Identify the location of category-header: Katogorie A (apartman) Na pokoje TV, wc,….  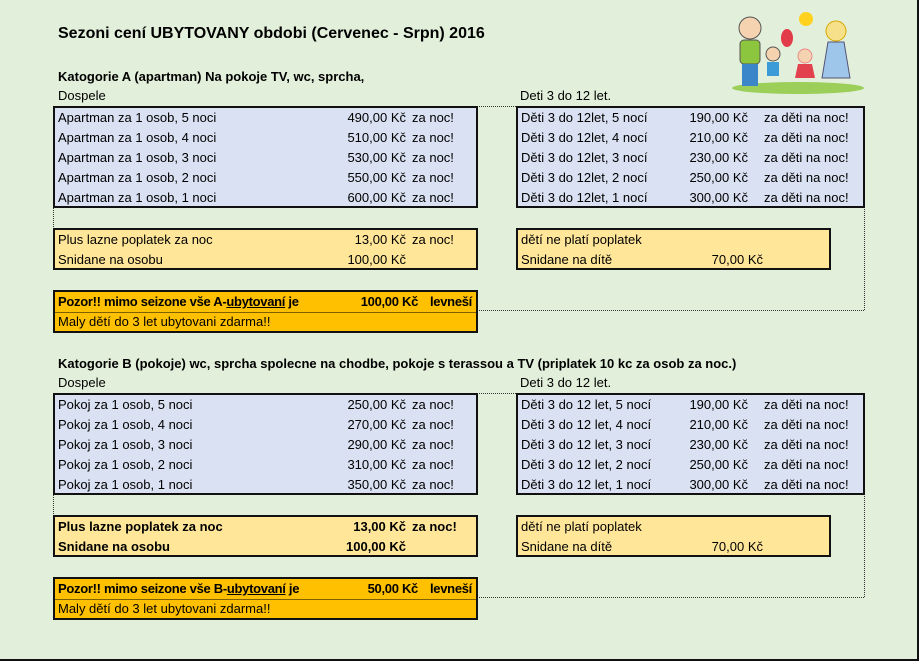
(211, 76).